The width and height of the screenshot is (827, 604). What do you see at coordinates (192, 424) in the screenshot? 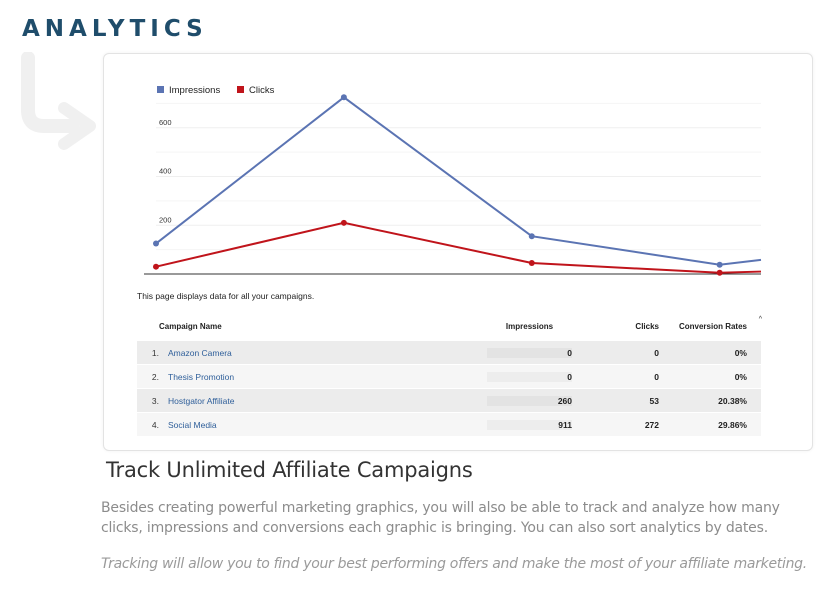
I see `campaign-link: Social Media` at bounding box center [192, 424].